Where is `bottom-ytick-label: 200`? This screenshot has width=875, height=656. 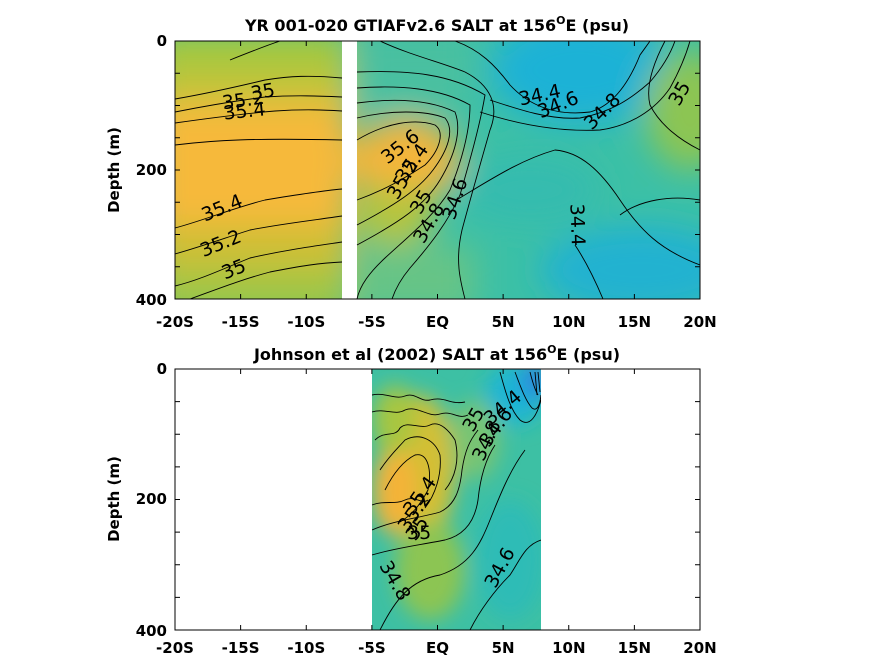
bottom-ytick-label: 200 is located at coordinates (151, 499).